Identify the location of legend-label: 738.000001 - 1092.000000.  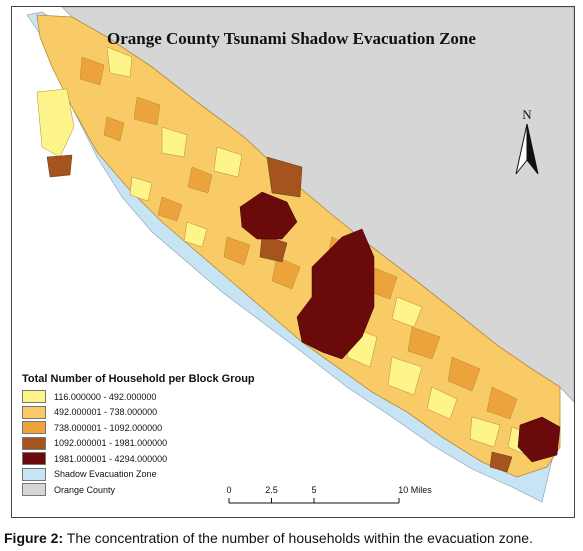
(108, 427).